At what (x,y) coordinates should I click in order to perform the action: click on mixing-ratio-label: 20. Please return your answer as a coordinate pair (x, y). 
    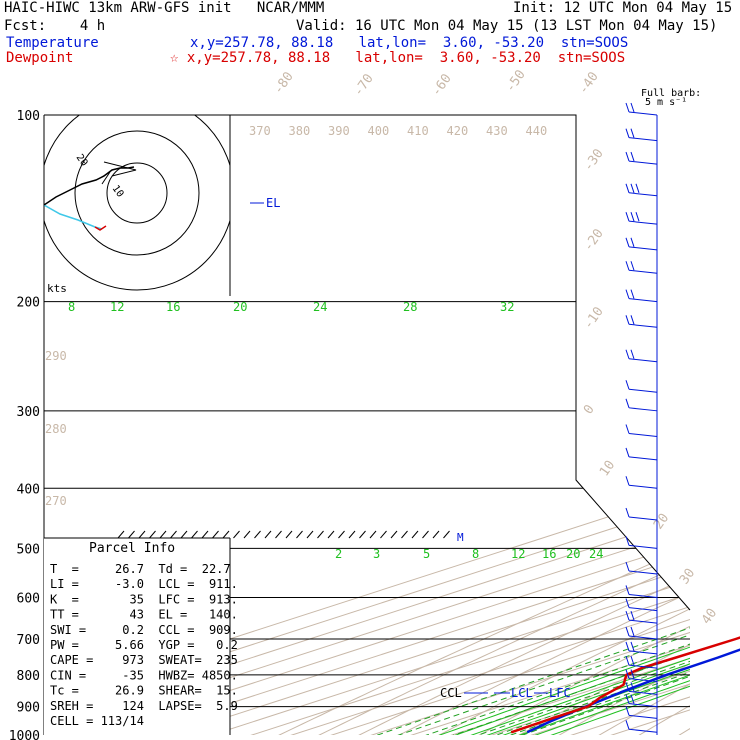
    Looking at the image, I should click on (573, 554).